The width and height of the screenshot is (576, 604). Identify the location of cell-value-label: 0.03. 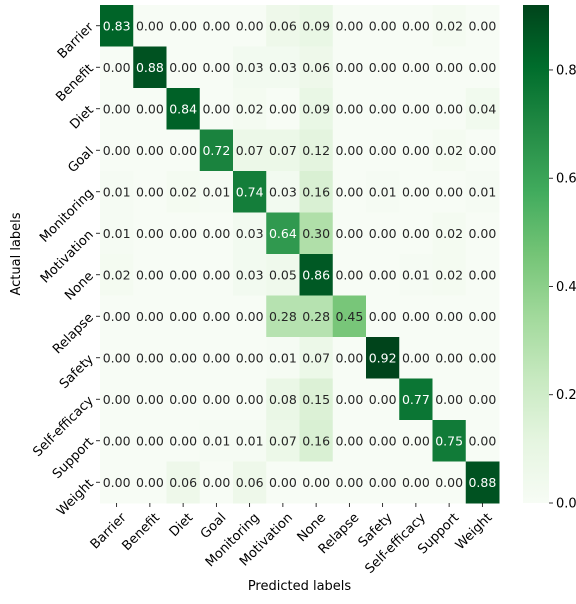
(283, 191).